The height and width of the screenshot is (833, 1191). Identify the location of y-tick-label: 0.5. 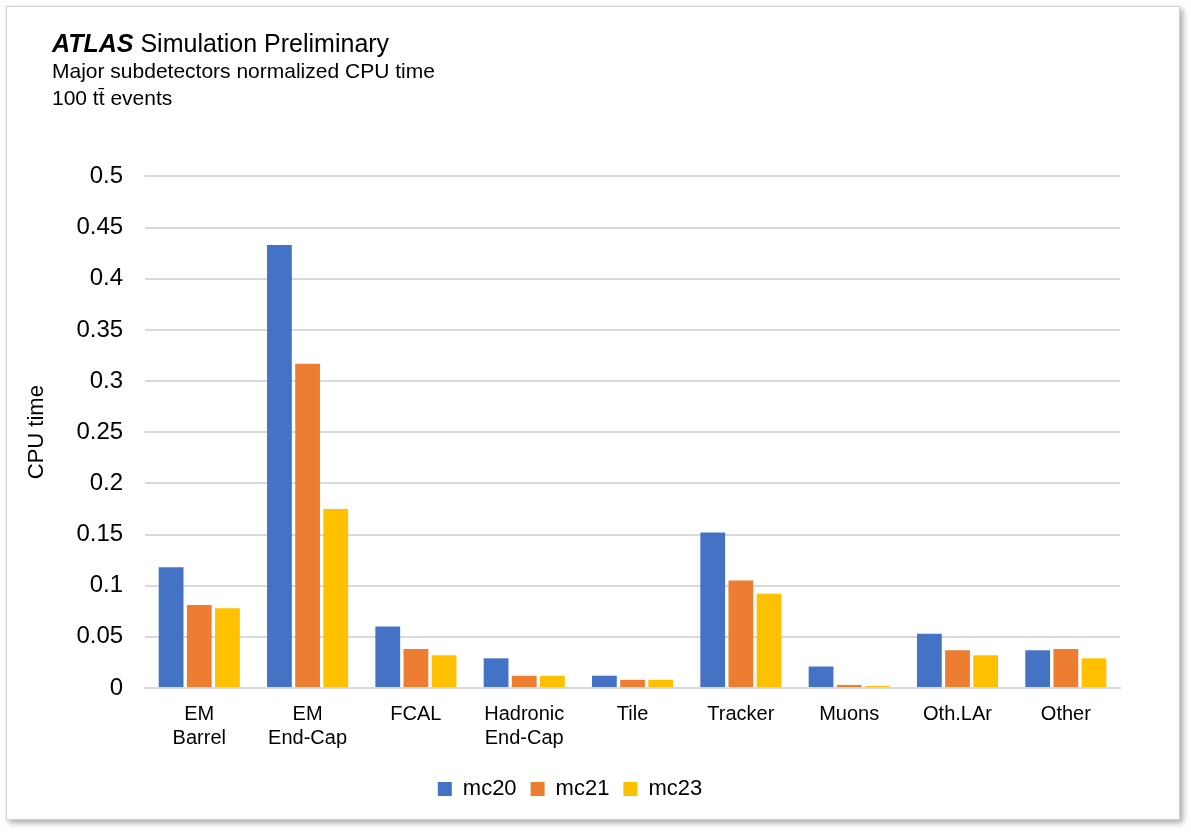
(106, 175).